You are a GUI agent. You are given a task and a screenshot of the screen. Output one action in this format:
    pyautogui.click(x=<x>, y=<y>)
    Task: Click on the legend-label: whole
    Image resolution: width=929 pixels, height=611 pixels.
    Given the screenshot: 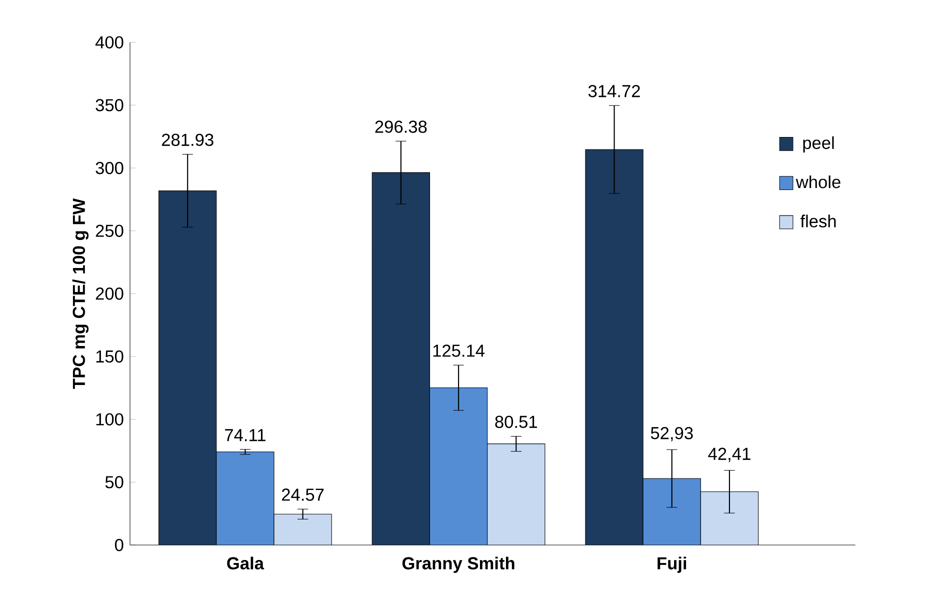 What is the action you would take?
    pyautogui.click(x=818, y=181)
    